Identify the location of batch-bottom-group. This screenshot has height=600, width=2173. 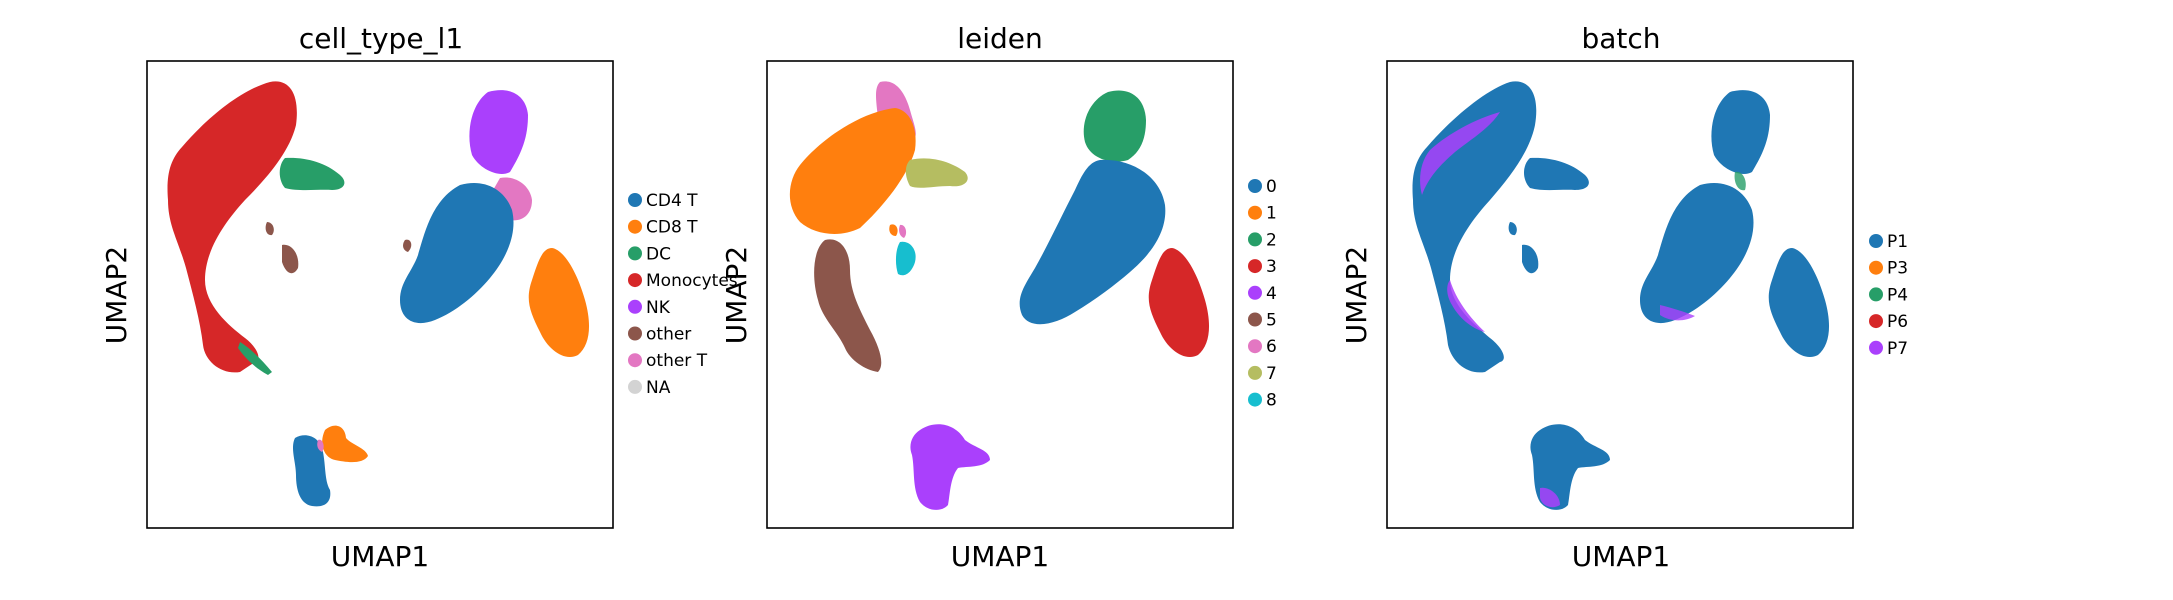
(1570, 467).